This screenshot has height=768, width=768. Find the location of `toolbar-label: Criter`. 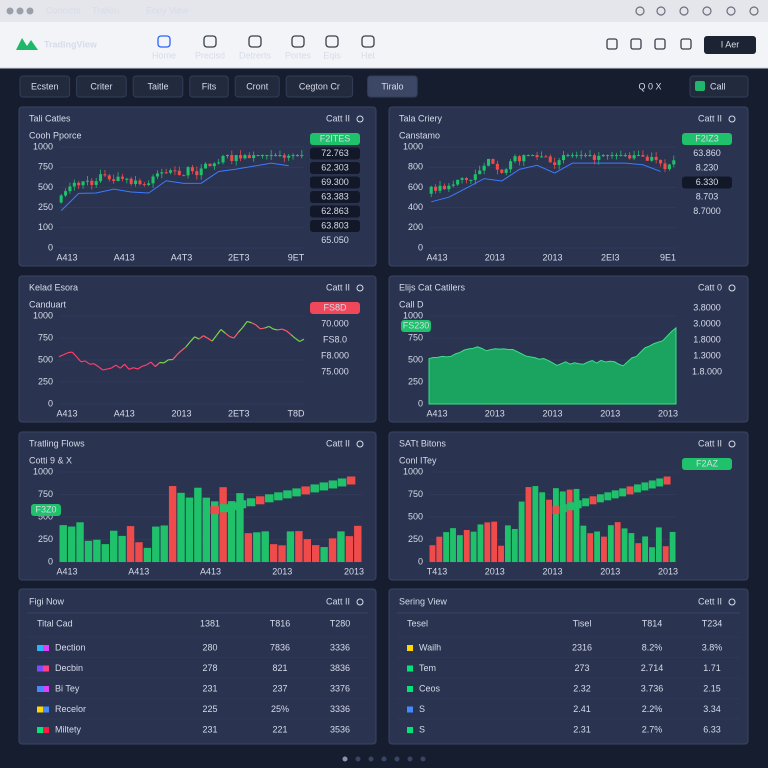

toolbar-label: Criter is located at coordinates (101, 86).